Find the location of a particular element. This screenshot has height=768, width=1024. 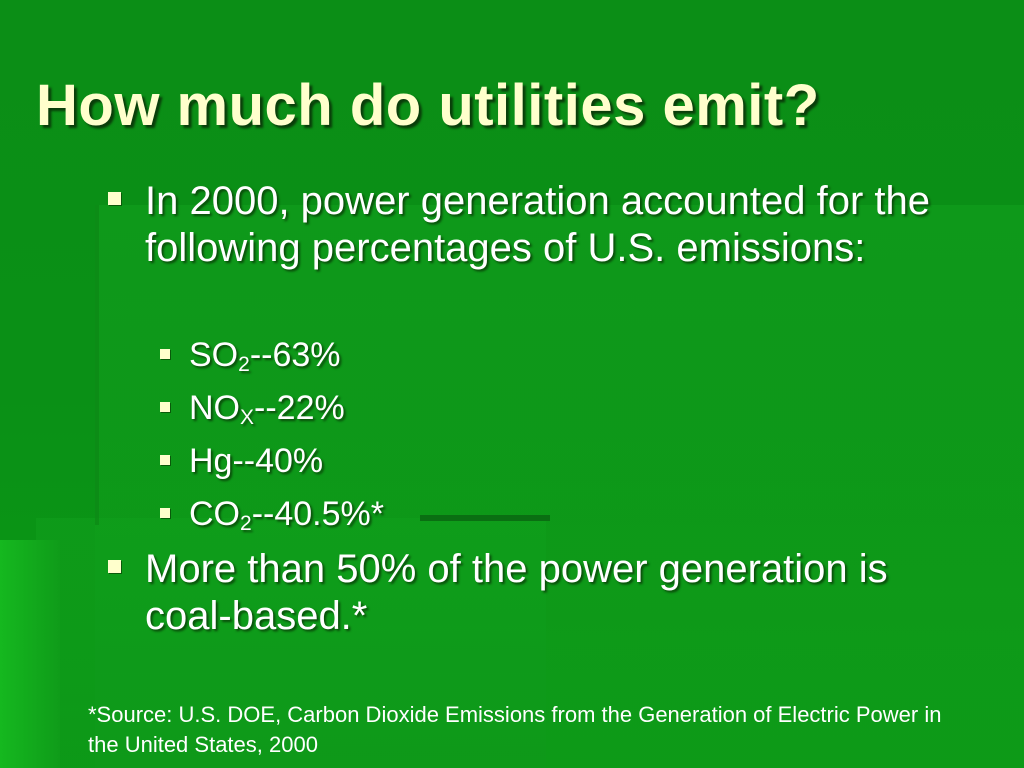

slide-title: How much do utilities emit? is located at coordinates (428, 105).